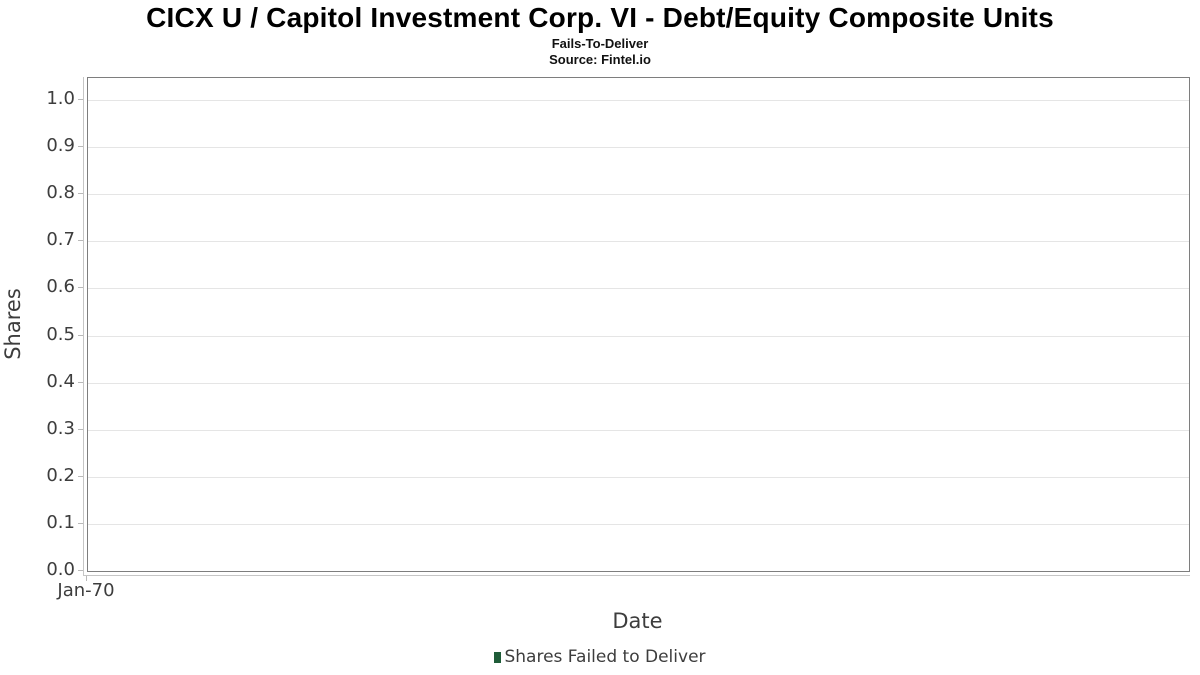 The image size is (1200, 675). What do you see at coordinates (600, 43) in the screenshot?
I see `chart-subtitle: Fails-To-Deliver` at bounding box center [600, 43].